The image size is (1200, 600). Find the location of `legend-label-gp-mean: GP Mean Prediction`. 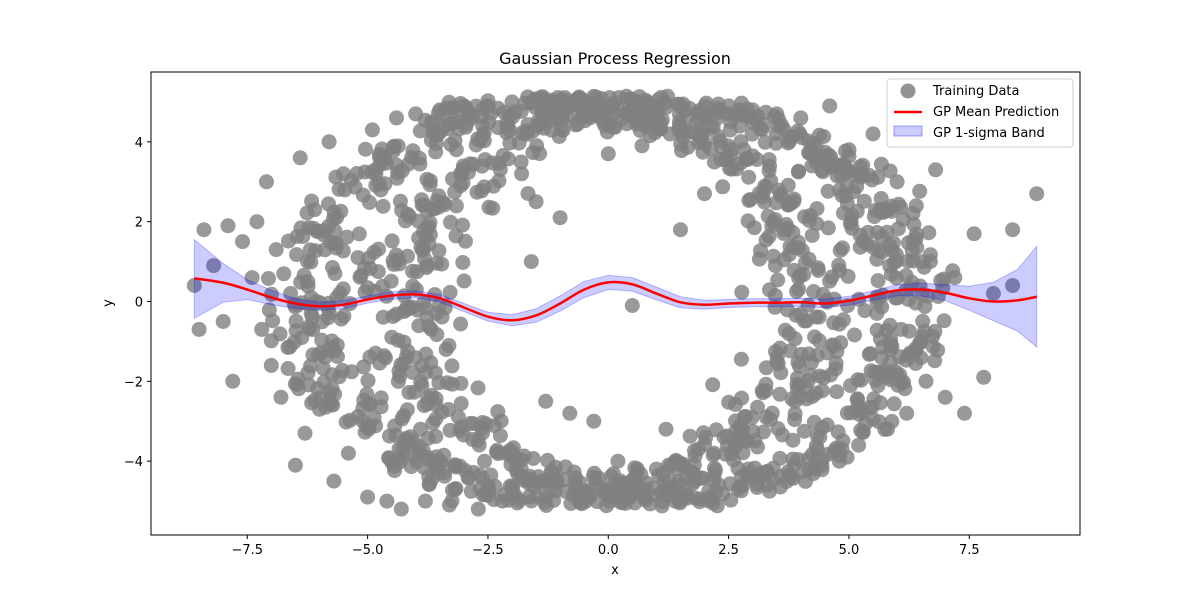

legend-label-gp-mean: GP Mean Prediction is located at coordinates (996, 112).